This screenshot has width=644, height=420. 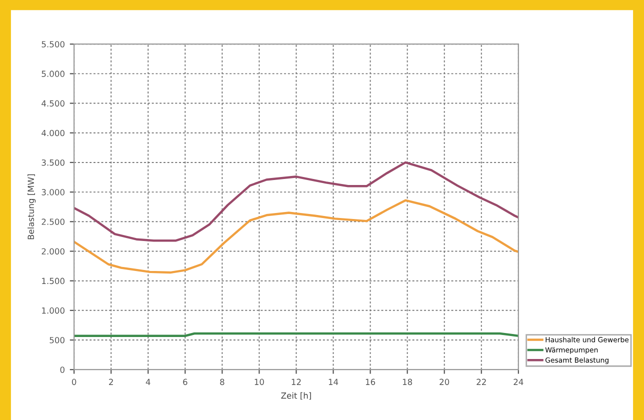 What do you see at coordinates (407, 382) in the screenshot?
I see `x-tick-label: 18` at bounding box center [407, 382].